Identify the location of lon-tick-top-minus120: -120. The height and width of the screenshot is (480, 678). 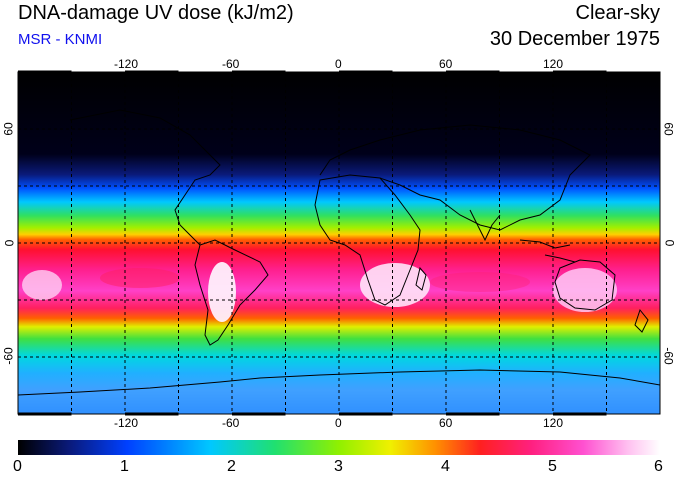
(126, 64).